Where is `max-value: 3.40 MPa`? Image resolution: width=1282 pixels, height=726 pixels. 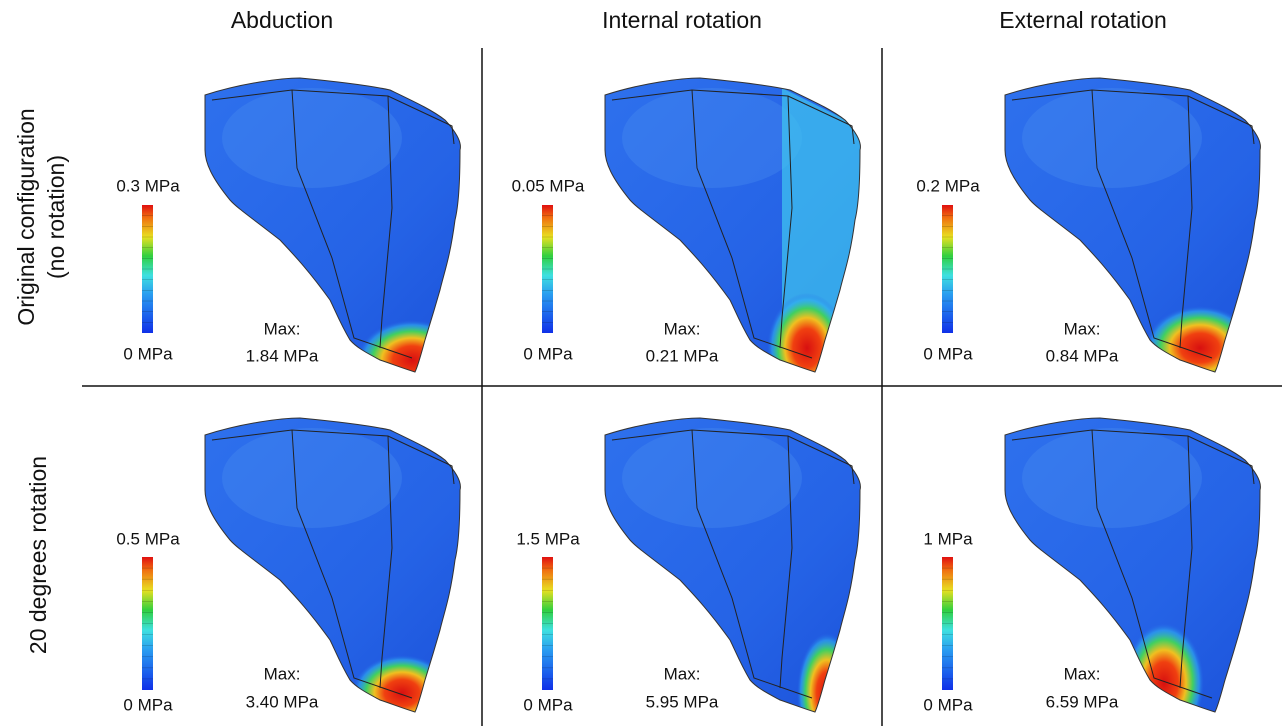
max-value: 3.40 MPa is located at coordinates (282, 701).